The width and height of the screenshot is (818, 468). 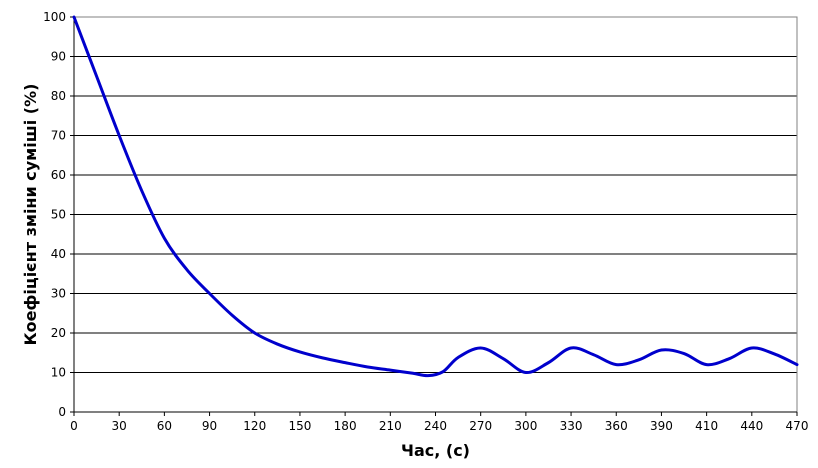 I want to click on x-tick-label: 180, so click(x=345, y=426).